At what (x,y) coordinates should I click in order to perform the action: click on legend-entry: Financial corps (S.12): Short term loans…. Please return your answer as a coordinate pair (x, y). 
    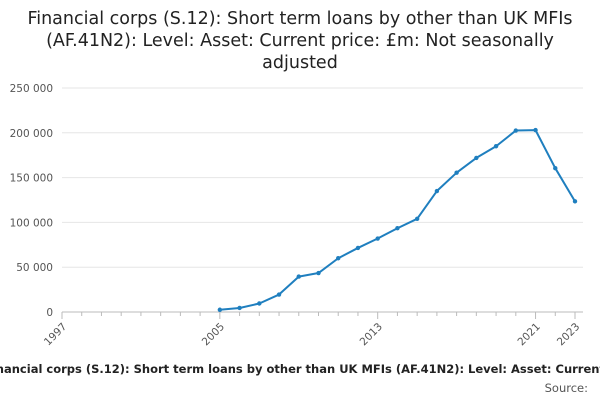
    Looking at the image, I should click on (300, 369).